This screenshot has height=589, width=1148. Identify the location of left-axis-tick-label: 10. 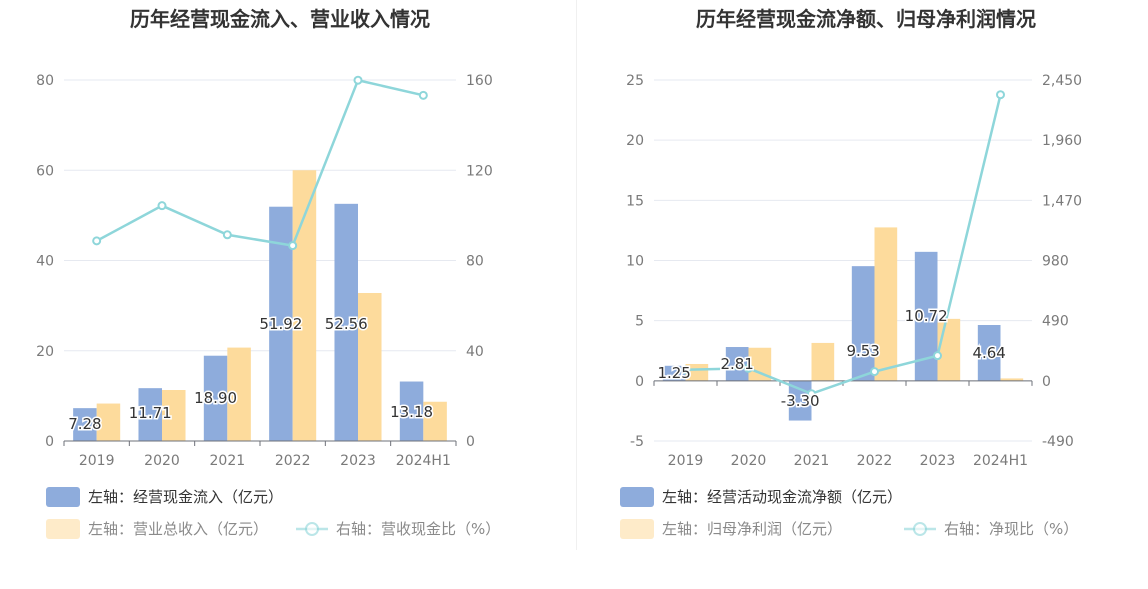
(635, 262).